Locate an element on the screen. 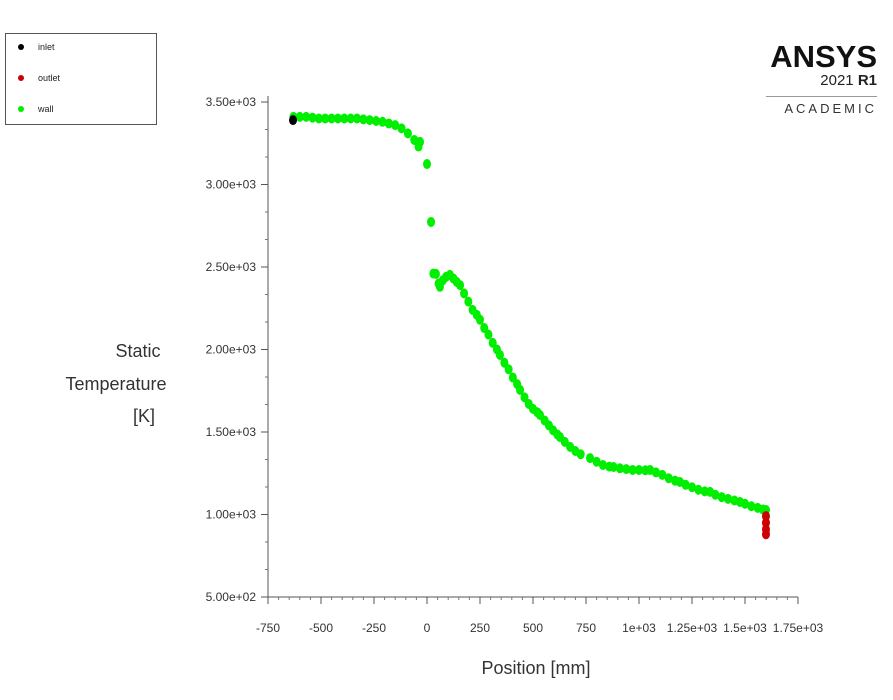 The height and width of the screenshot is (700, 893). legend-label: outlet is located at coordinates (49, 78).